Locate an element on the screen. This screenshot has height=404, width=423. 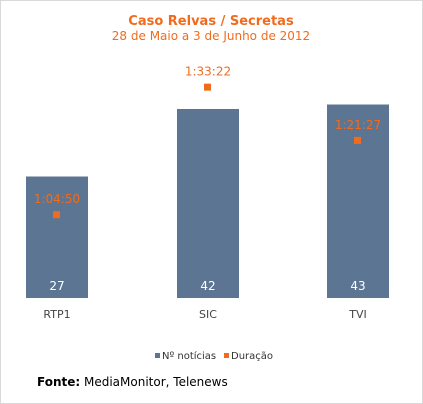
duration-marker-tvi is located at coordinates (357, 140).